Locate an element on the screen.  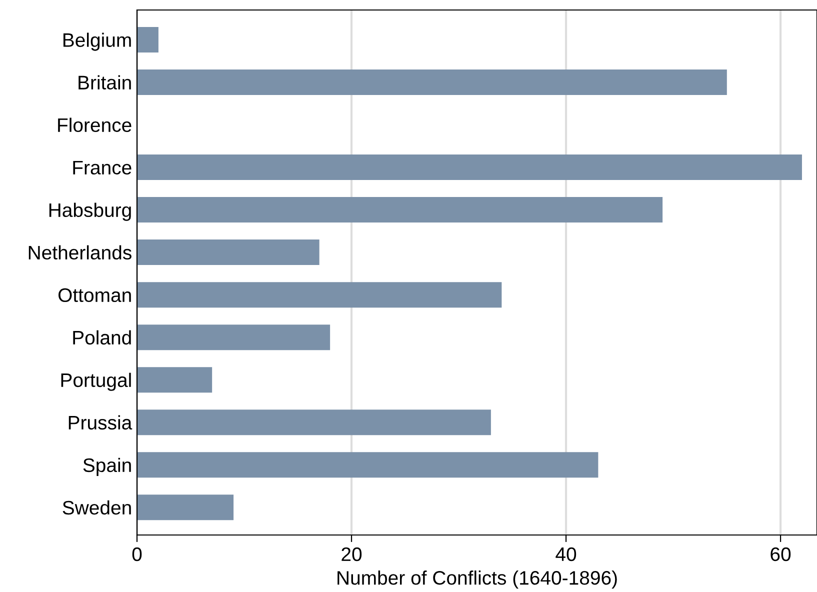
y-tick-label: Netherlands is located at coordinates (80, 252).